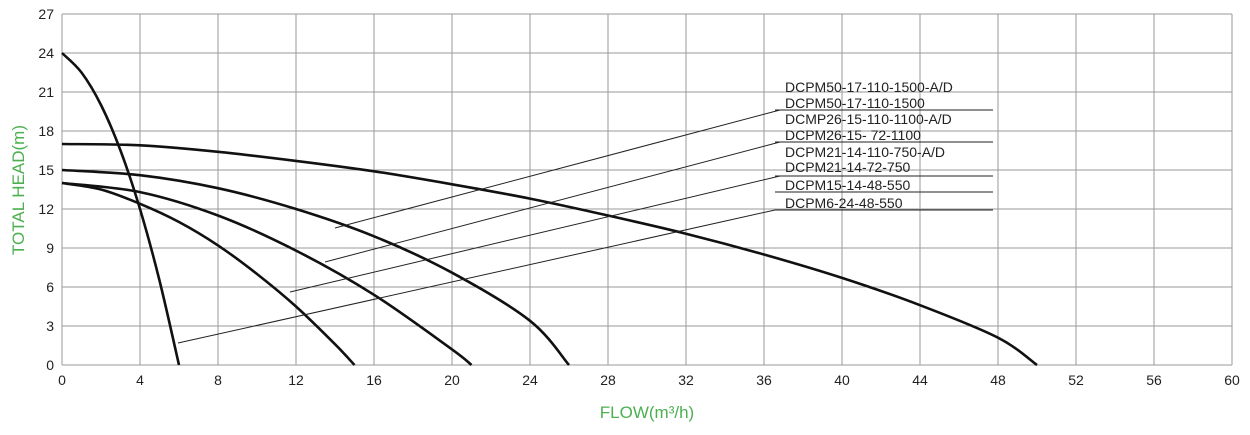  What do you see at coordinates (46, 14) in the screenshot?
I see `y-tick-label: 27` at bounding box center [46, 14].